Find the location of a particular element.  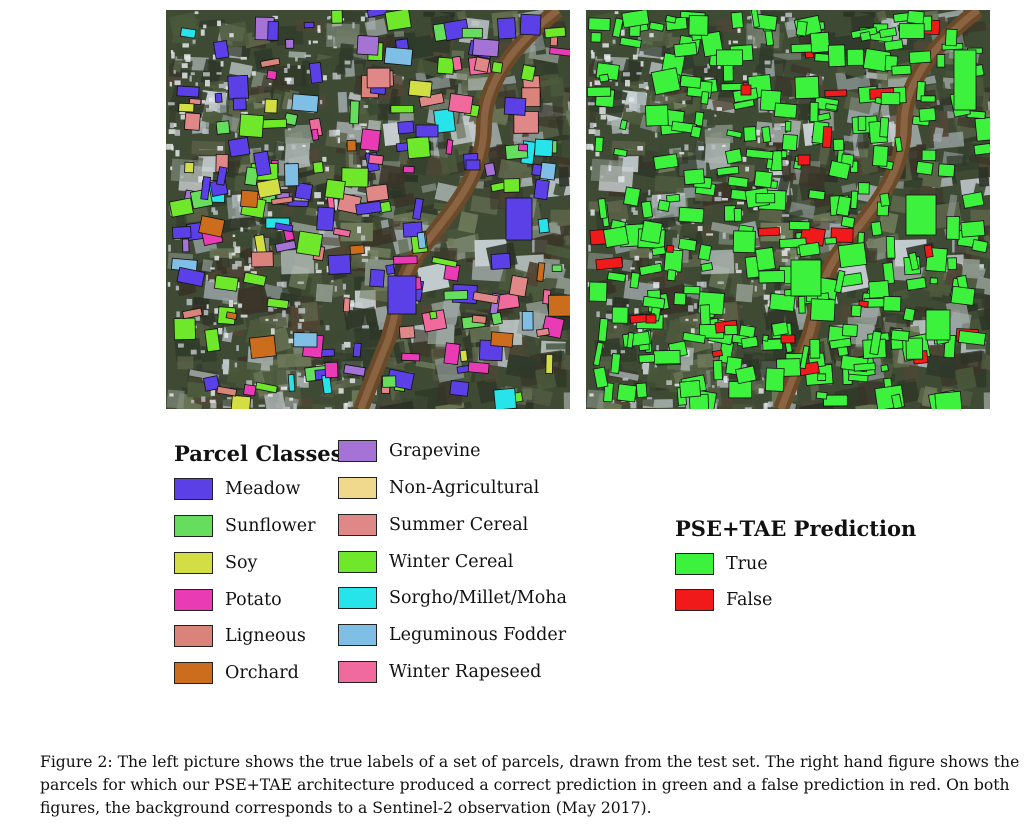

legend-class-item-non-agricultural: Non-Agricultural is located at coordinates (438, 488).